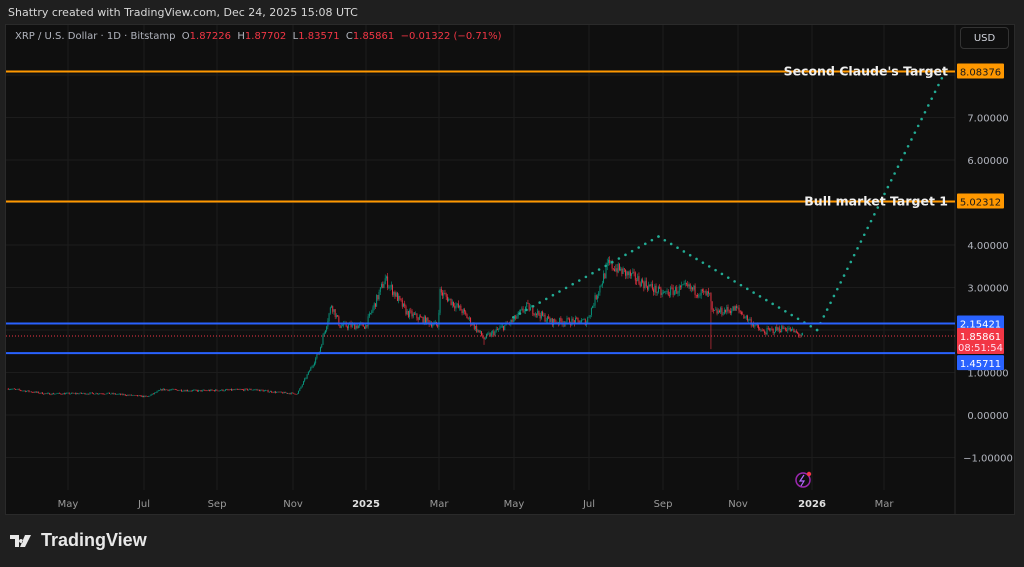  Describe the element at coordinates (78, 540) in the screenshot. I see `tradingview-logo: TradingView` at that location.